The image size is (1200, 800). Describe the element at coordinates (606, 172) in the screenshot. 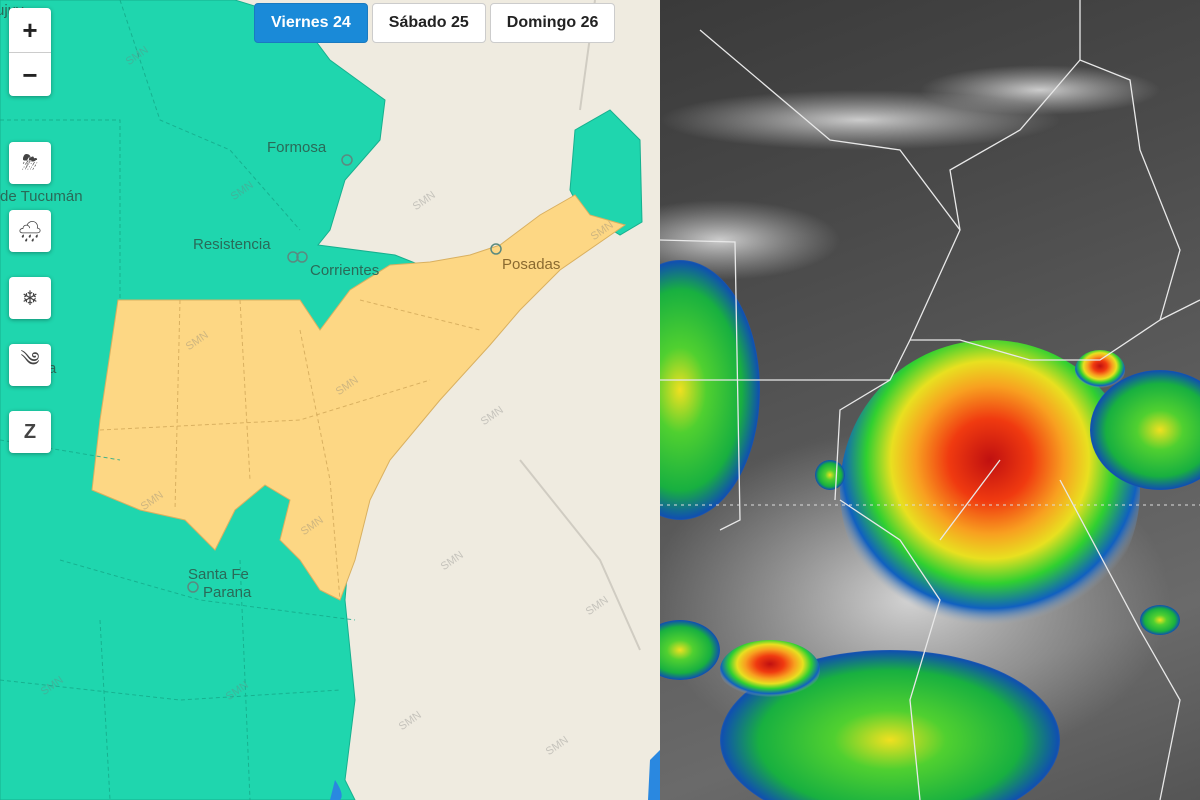

I see `green-alert-region-misiones` at that location.